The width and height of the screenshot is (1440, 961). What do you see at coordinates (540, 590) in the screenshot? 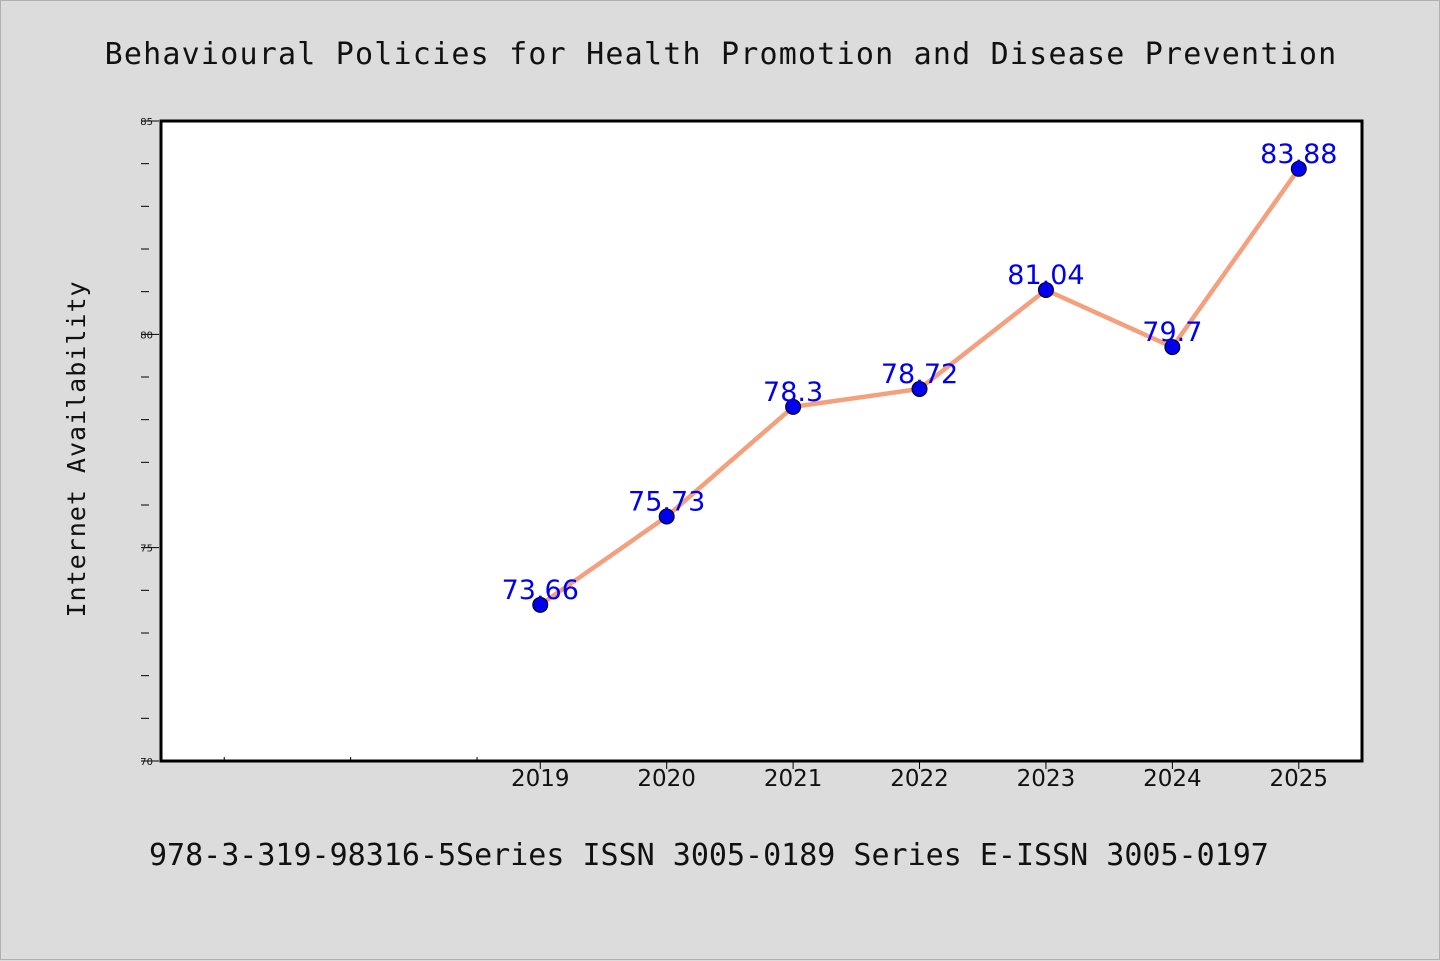
I see `data-label: 73.66` at bounding box center [540, 590].